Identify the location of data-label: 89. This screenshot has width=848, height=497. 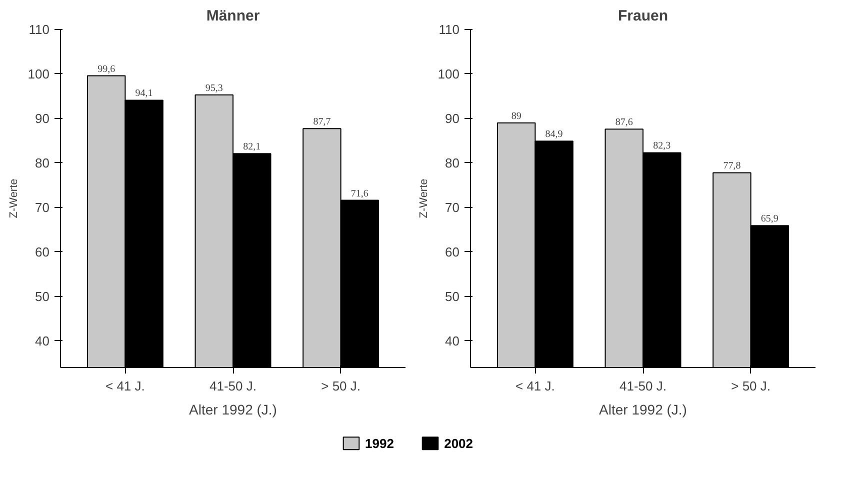
(516, 116).